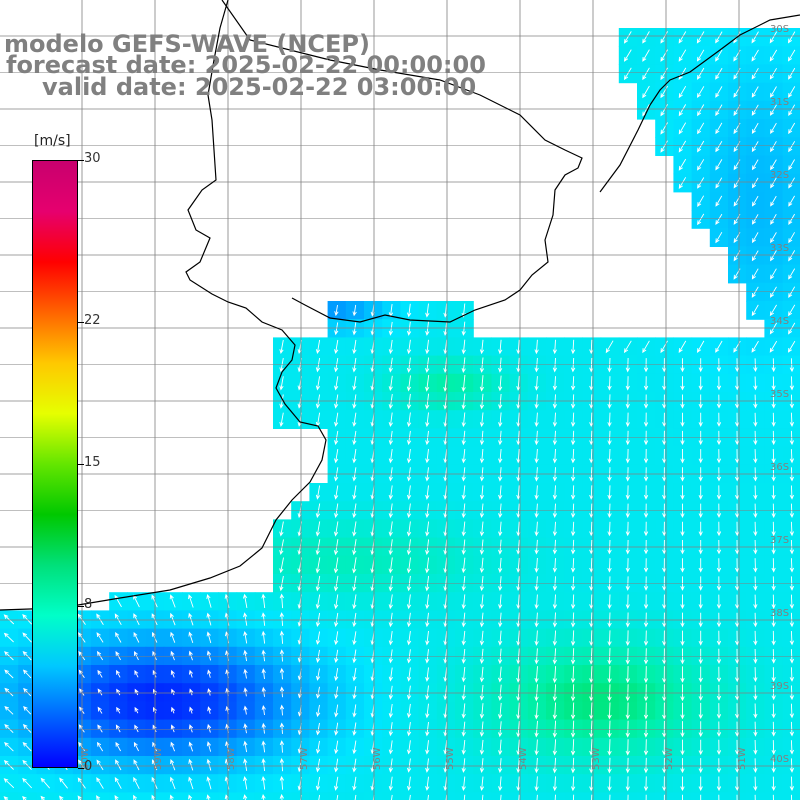 Image resolution: width=800 pixels, height=800 pixels. What do you see at coordinates (779, 686) in the screenshot?
I see `latitude-label: 39S` at bounding box center [779, 686].